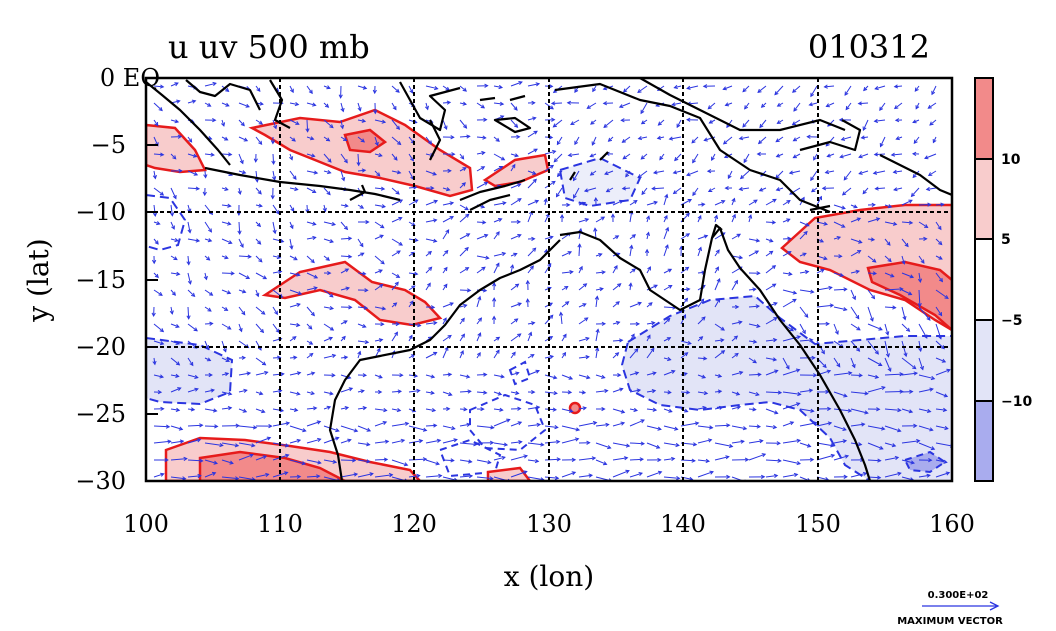 This screenshot has width=1056, height=631. Describe the element at coordinates (549, 524) in the screenshot. I see `x-tick-labels: 100 110 120 130 140 150 160` at that location.